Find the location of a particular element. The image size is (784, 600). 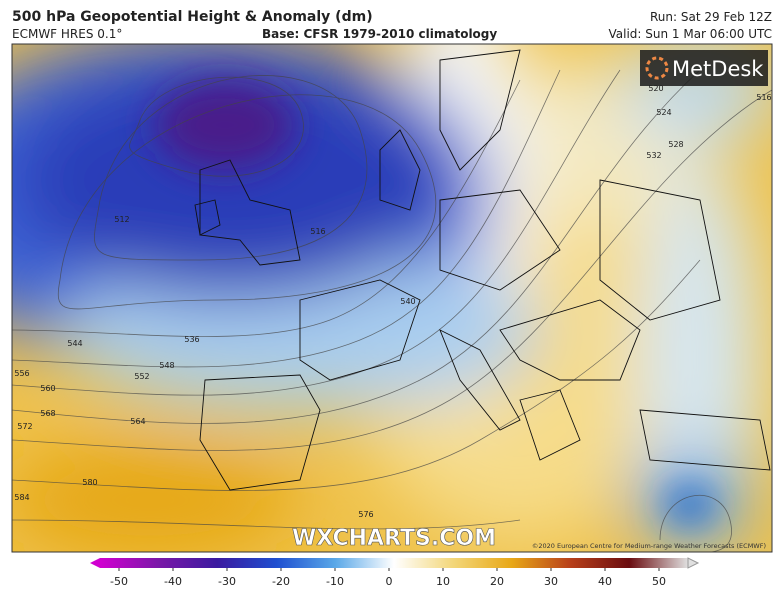

colorbar-tick-label: 50 is located at coordinates (659, 581).